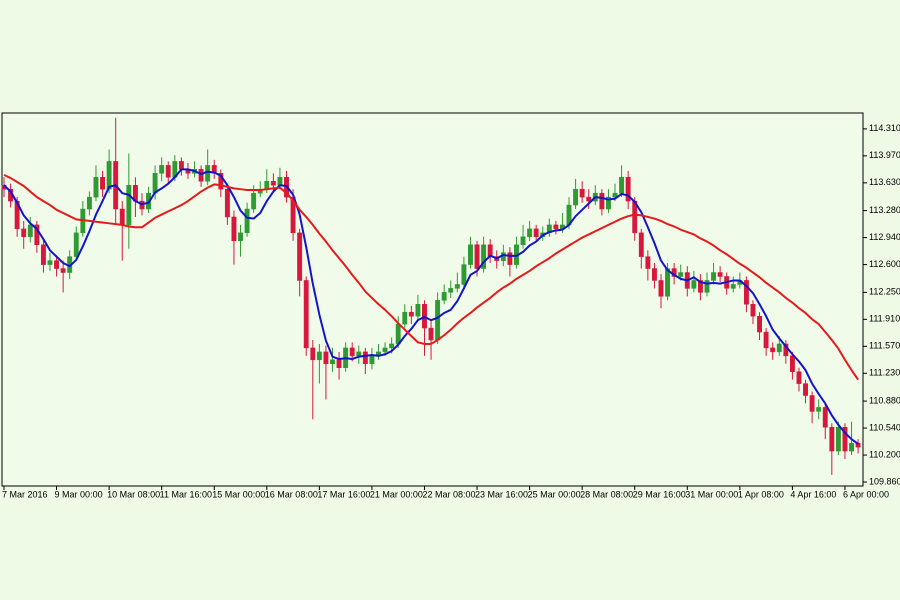  What do you see at coordinates (866, 494) in the screenshot?
I see `x-tick-label: 6 Apr 00:00` at bounding box center [866, 494].